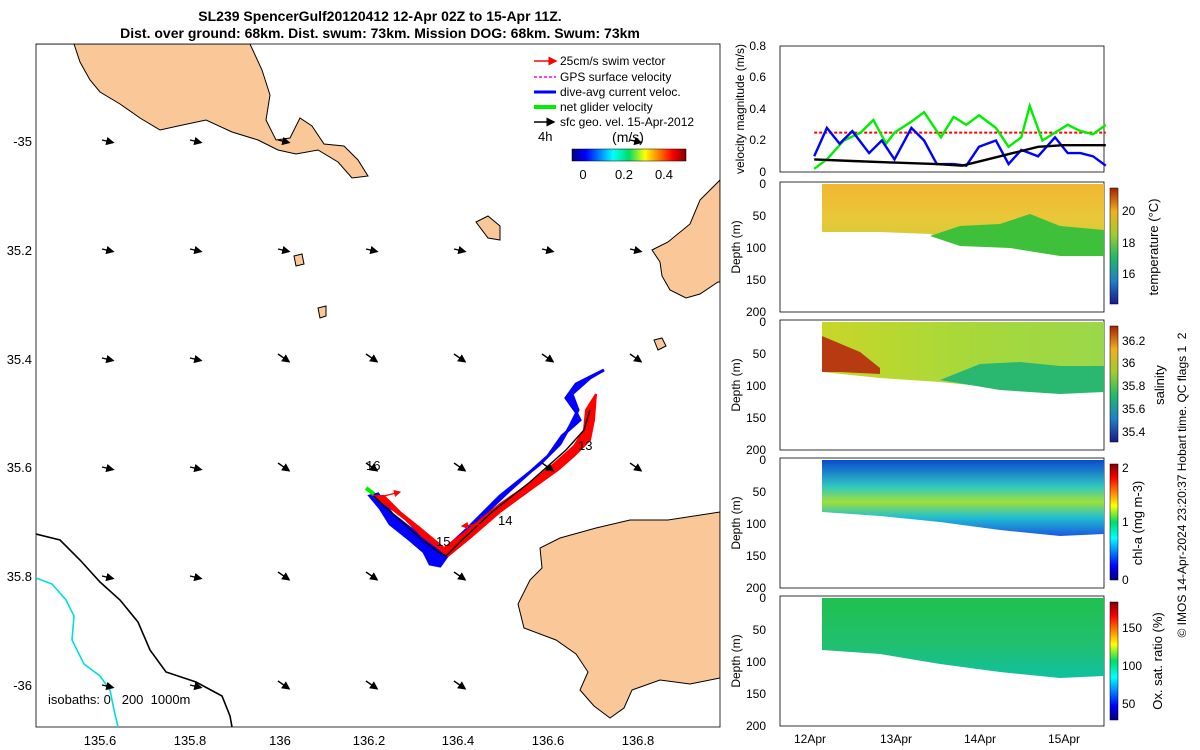  I want to click on chl-y-tick: 50, so click(760, 492).